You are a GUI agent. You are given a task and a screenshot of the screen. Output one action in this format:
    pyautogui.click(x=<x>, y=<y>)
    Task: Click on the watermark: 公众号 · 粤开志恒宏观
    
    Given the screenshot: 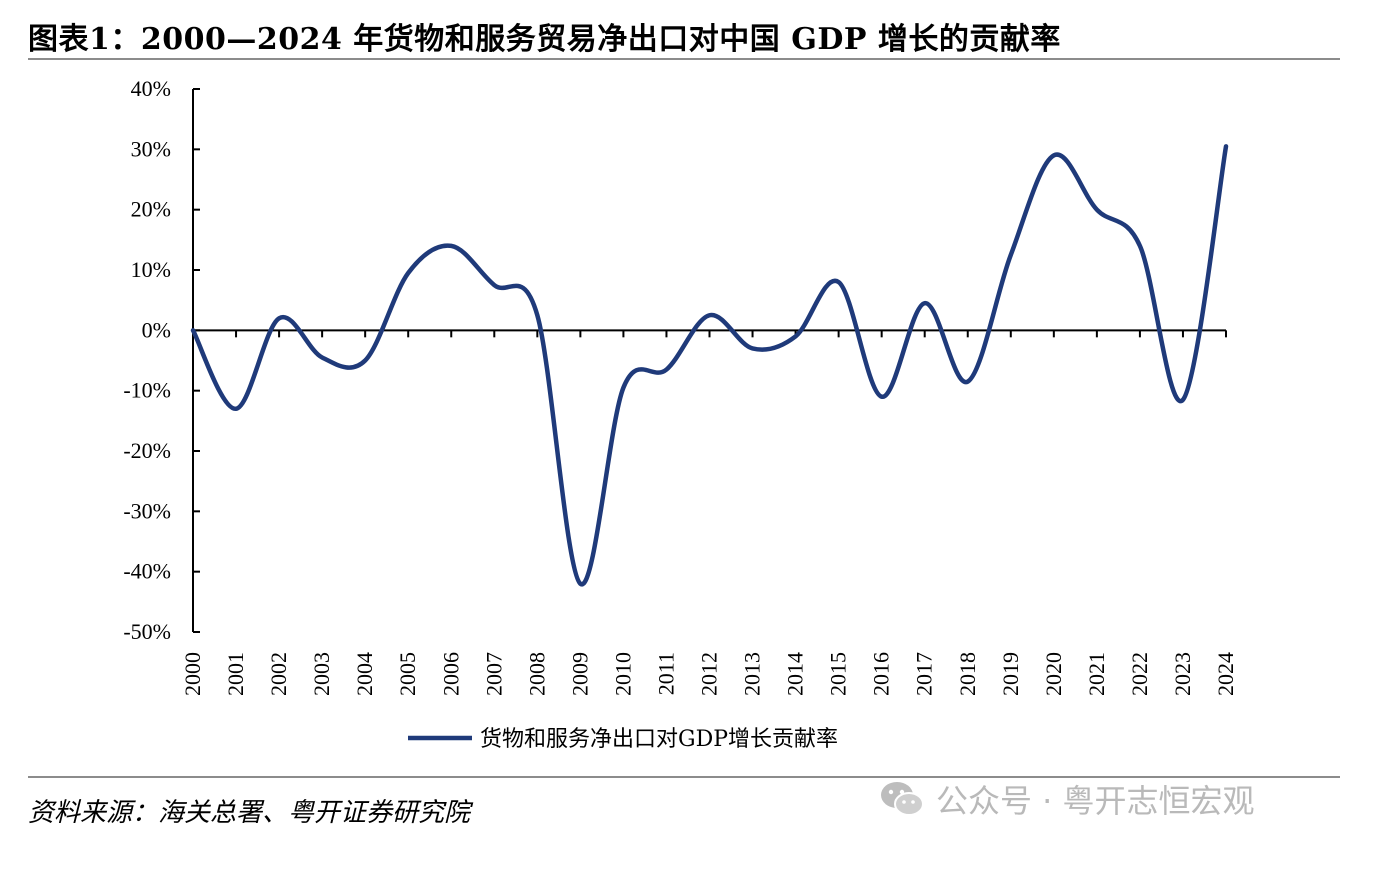 What is the action you would take?
    pyautogui.click(x=1066, y=799)
    